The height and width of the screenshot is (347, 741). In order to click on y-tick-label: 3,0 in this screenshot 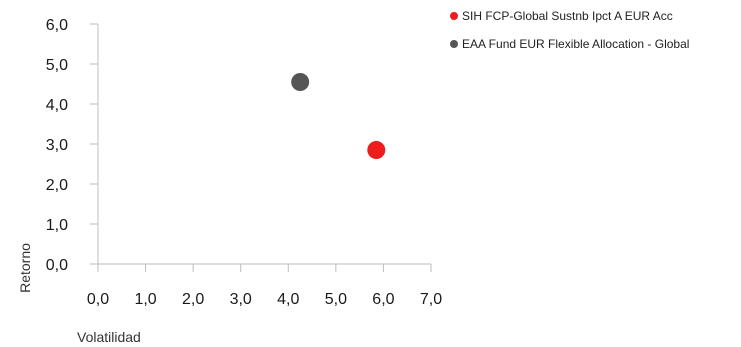, I will do `click(57, 145)`.